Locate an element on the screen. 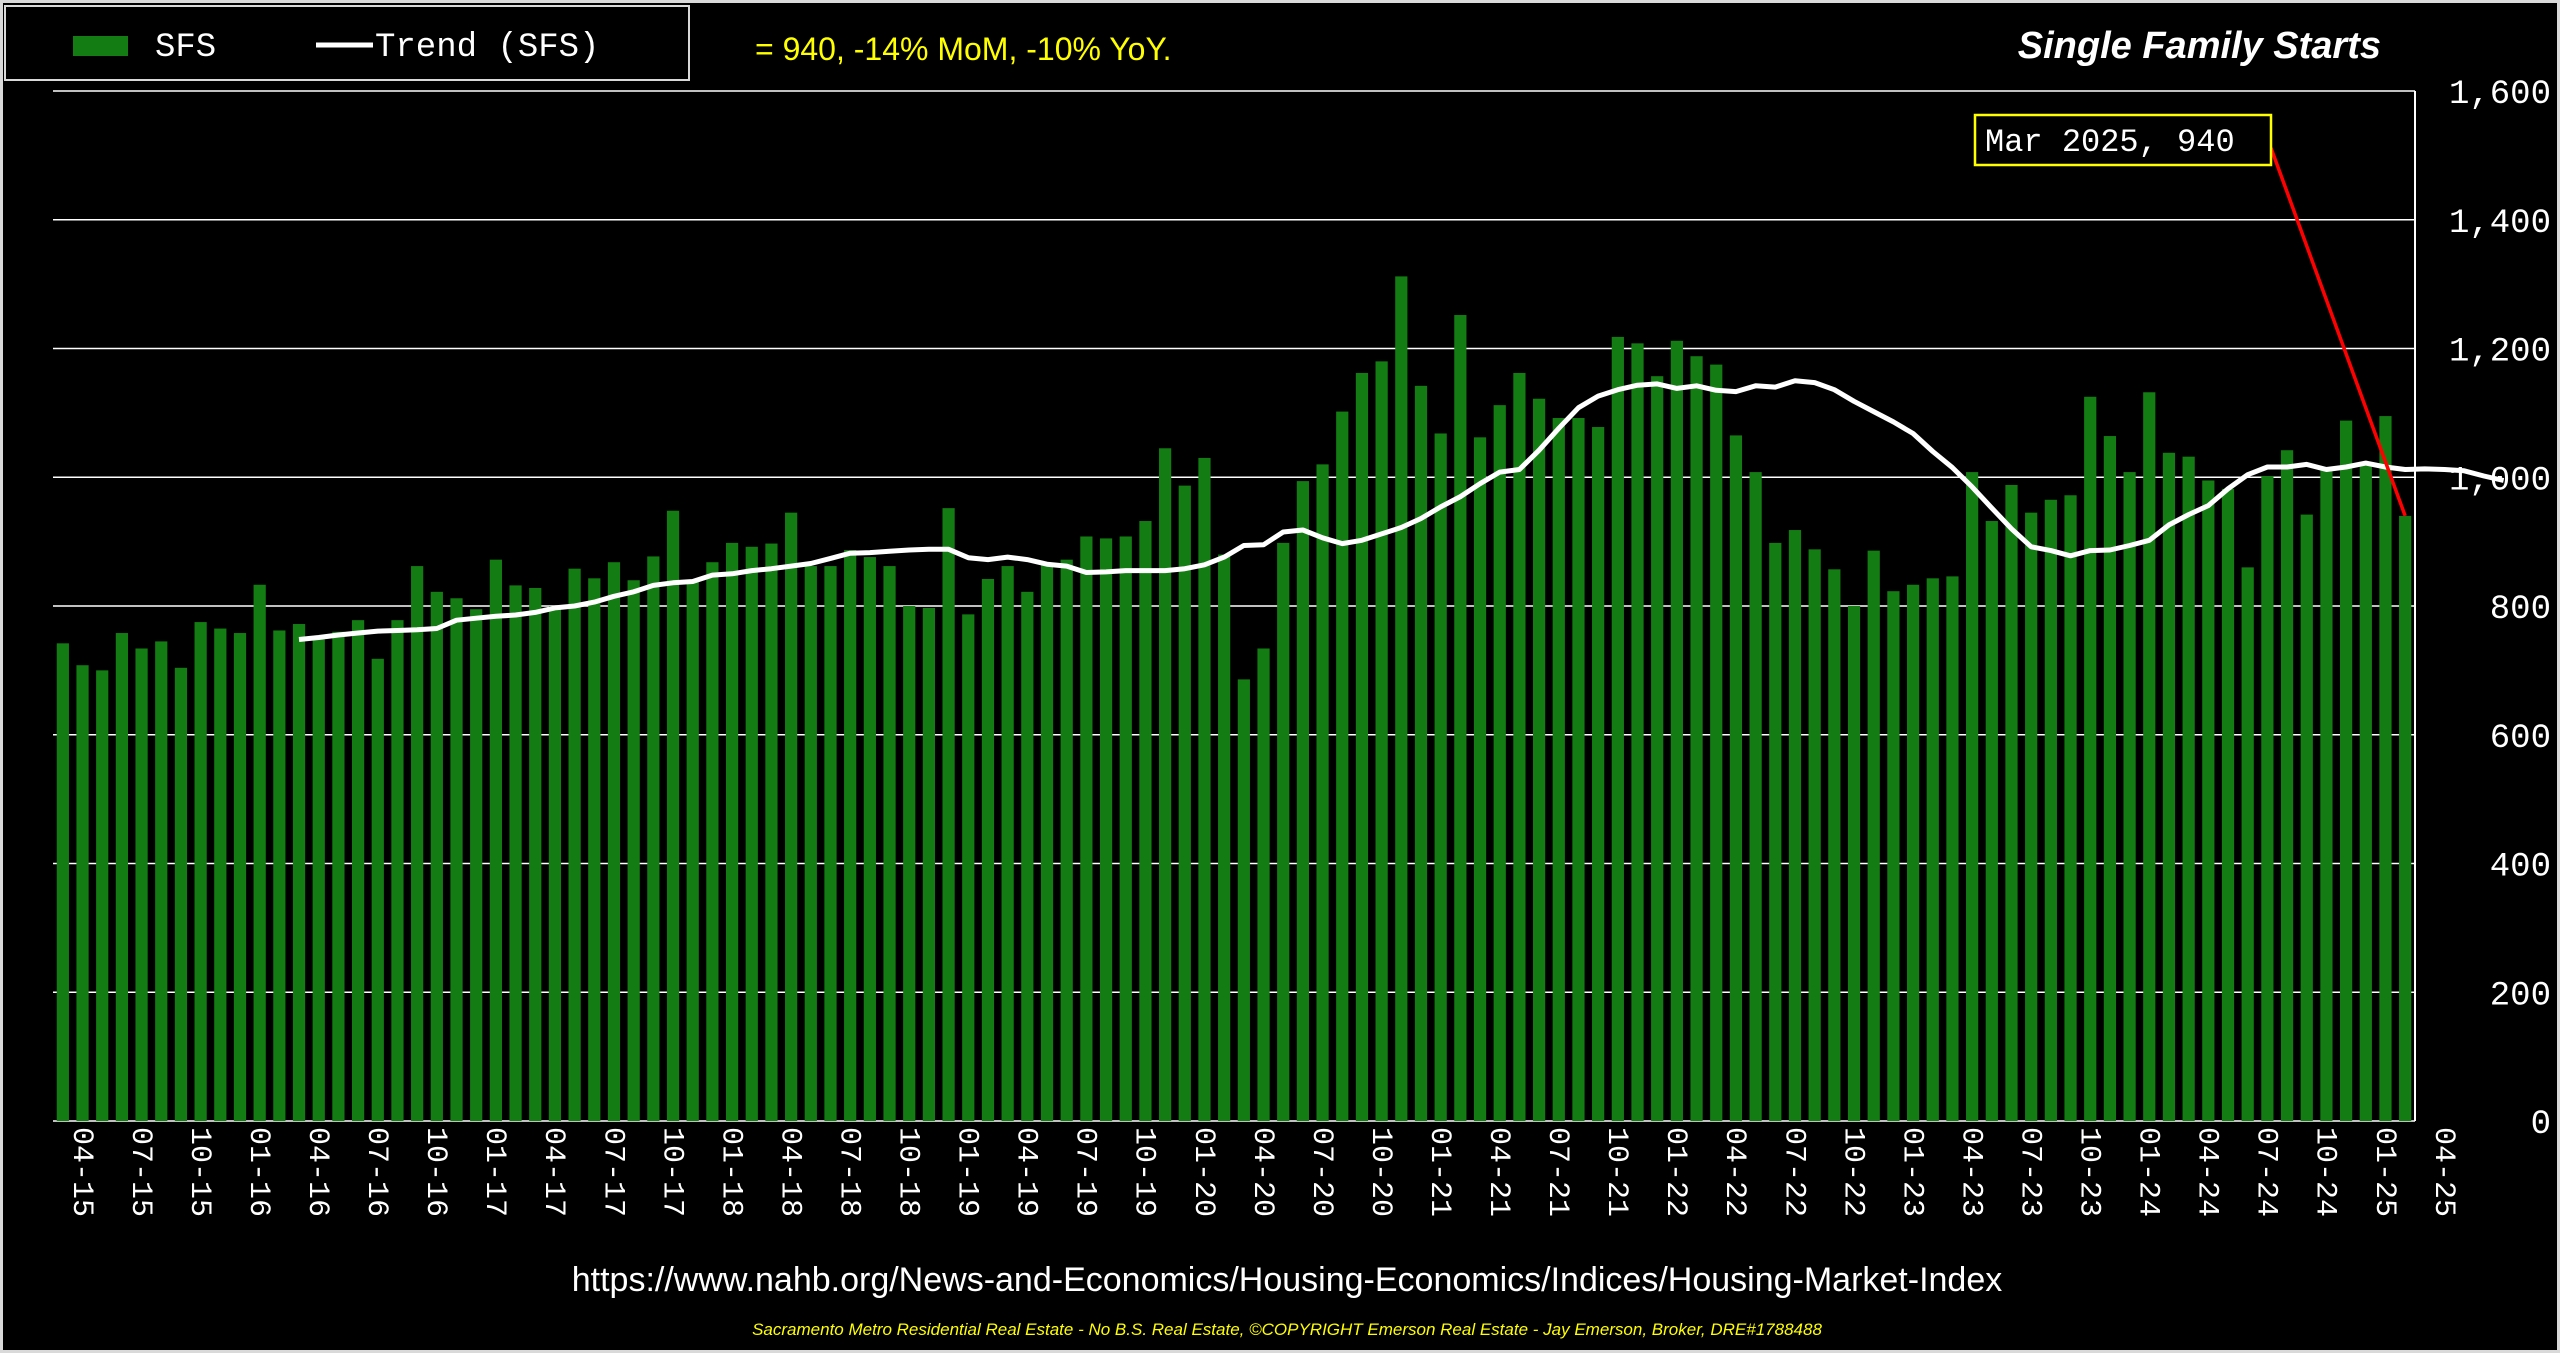 The image size is (2560, 1353). y-tick-label: 600 is located at coordinates (2520, 739).